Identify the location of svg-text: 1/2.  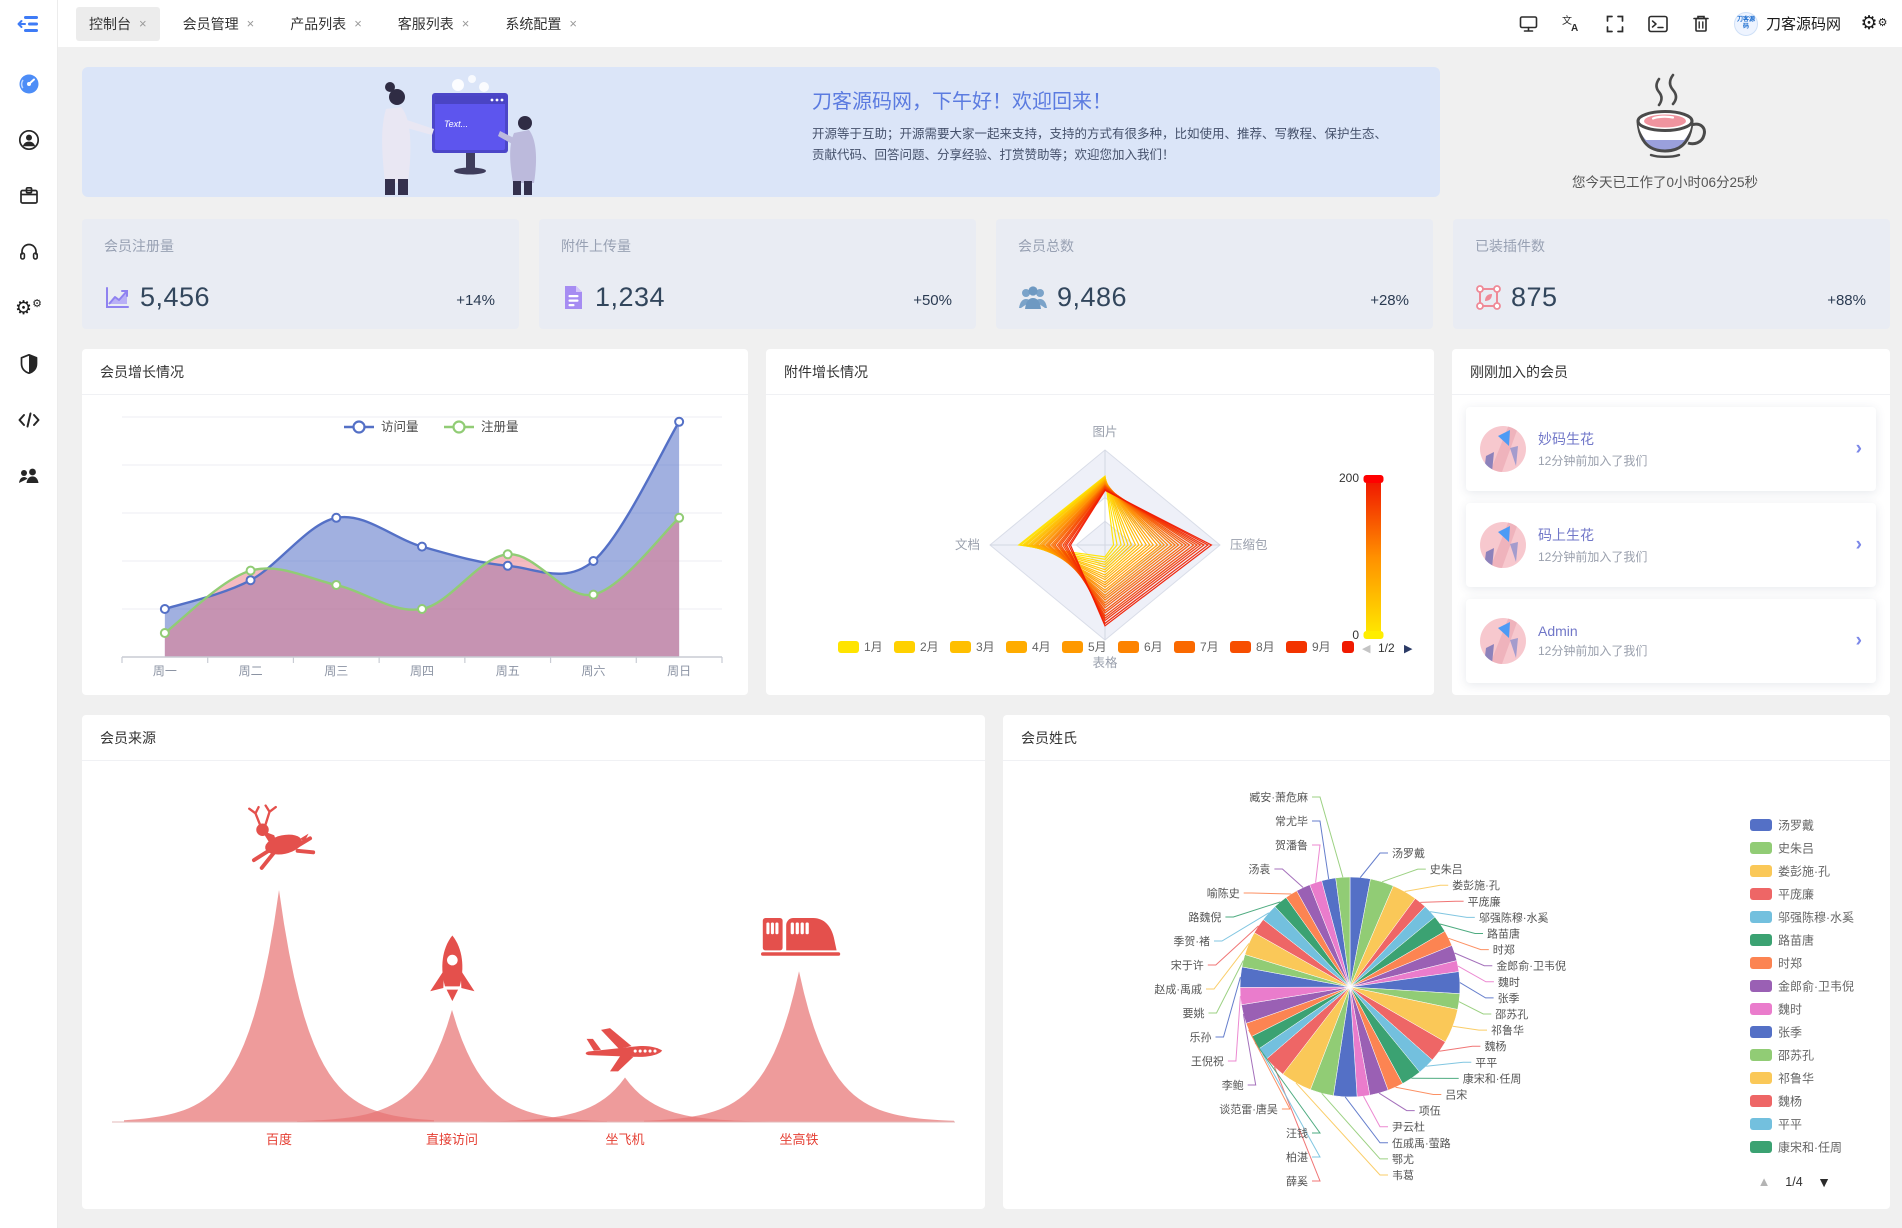
(1386, 648).